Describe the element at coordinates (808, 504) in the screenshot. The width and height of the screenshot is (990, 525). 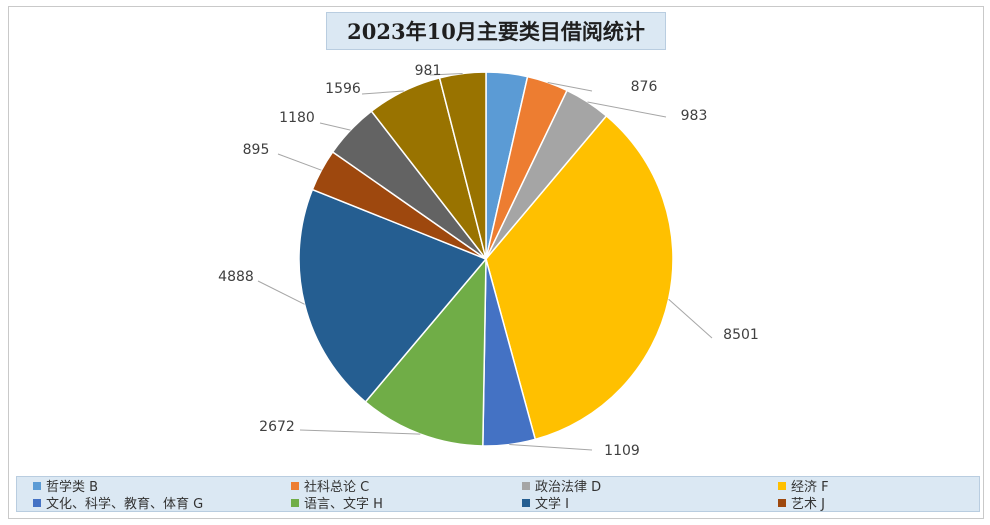
I see `legend-label: 艺术 J` at that location.